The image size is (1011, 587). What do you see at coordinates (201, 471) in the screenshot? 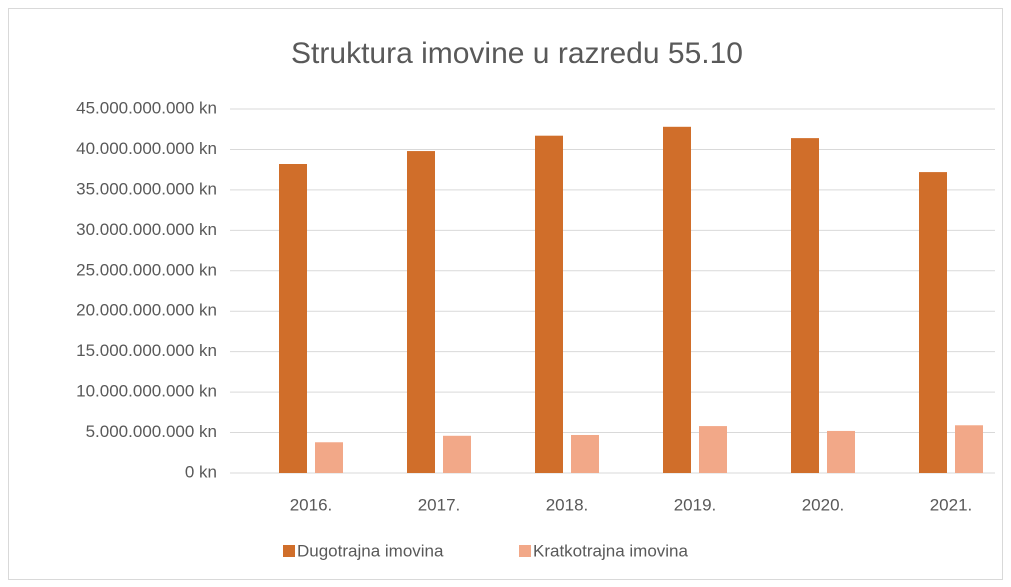
I see `y-tick-label: 0 kn` at bounding box center [201, 471].